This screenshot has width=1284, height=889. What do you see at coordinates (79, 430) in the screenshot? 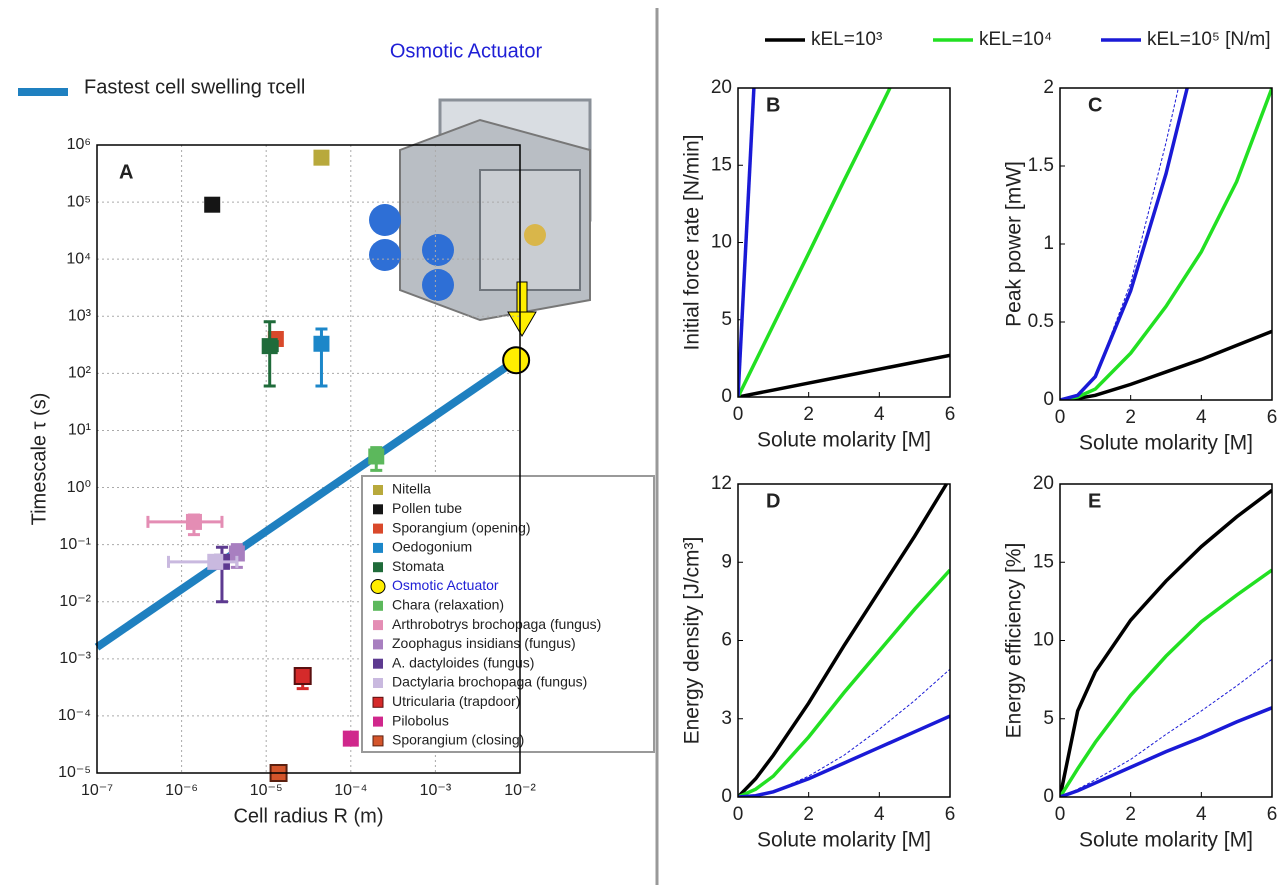
I see `y-tick-label: 10¹` at bounding box center [79, 430].